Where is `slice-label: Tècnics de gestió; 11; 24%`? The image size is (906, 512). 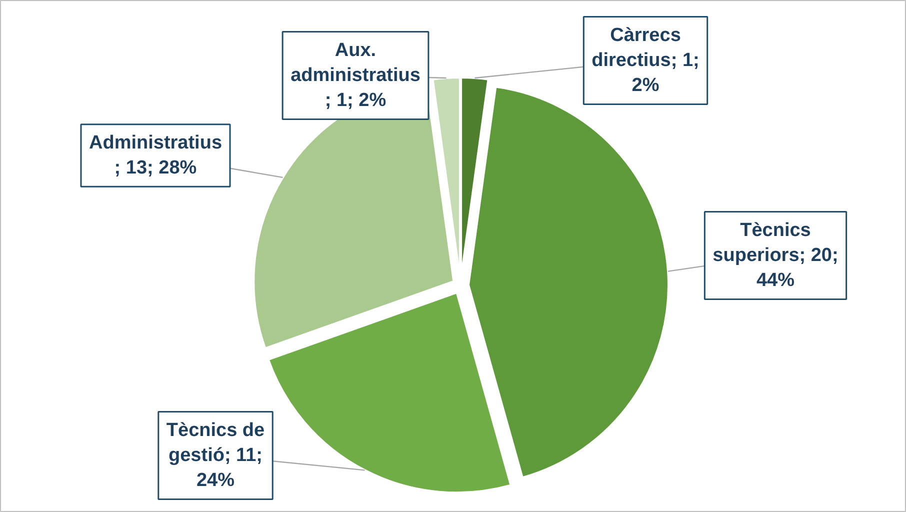 slice-label: Tècnics de gestió; 11; 24% is located at coordinates (215, 456).